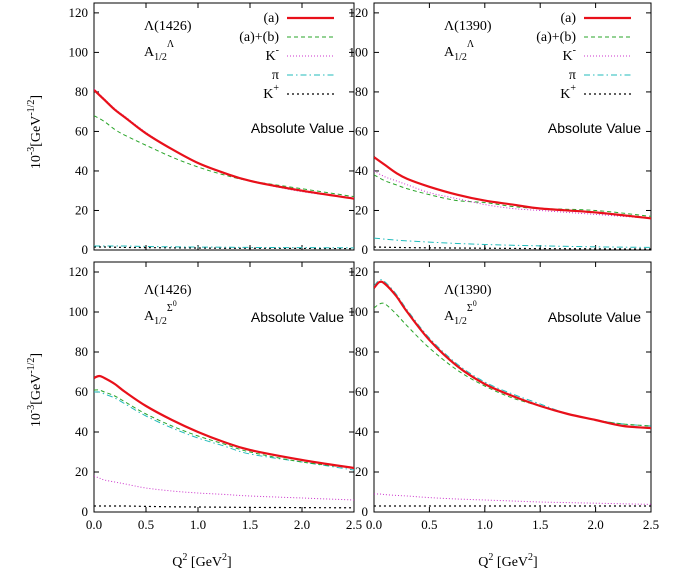  Describe the element at coordinates (160, 313) in the screenshot. I see `amplitude-label: A1/2Σ0` at that location.